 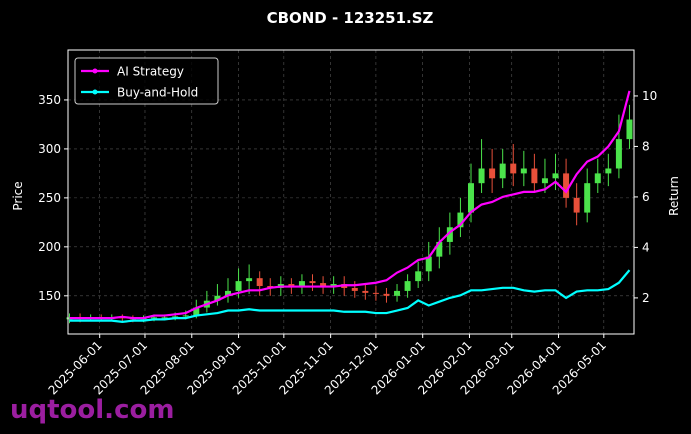 I want to click on y2-tick-label: 8, so click(x=646, y=146).